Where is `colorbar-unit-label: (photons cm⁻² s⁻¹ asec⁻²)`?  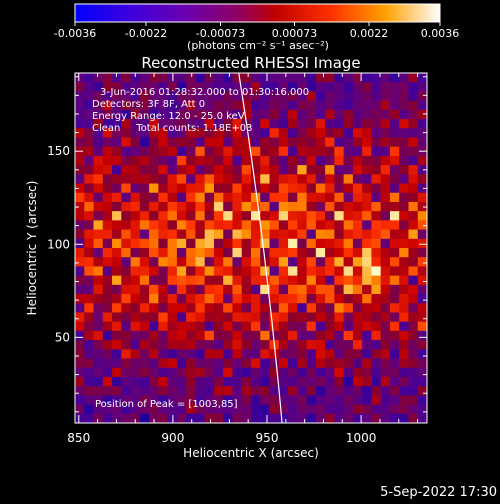
colorbar-unit-label: (photons cm⁻² s⁻¹ asec⁻²) is located at coordinates (258, 45).